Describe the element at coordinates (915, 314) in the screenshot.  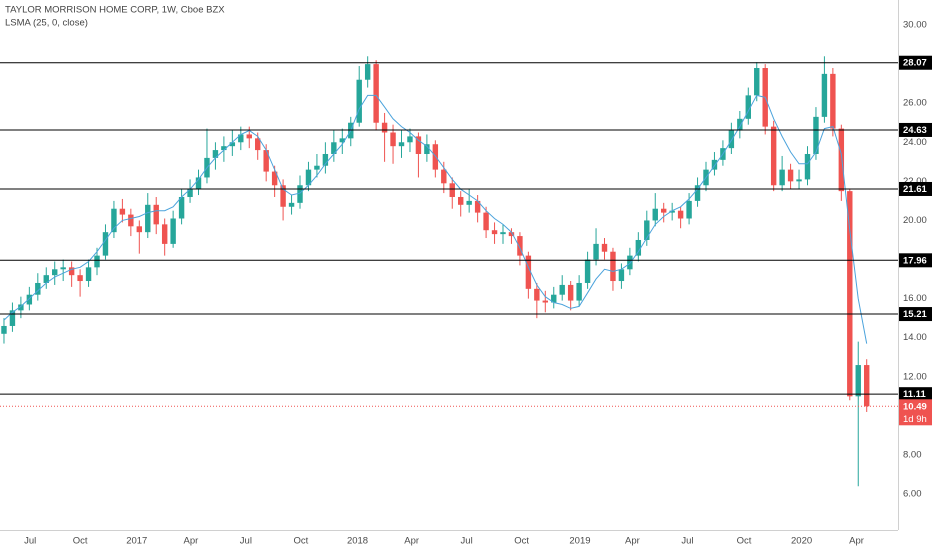
I see `level-label: 15.21` at that location.